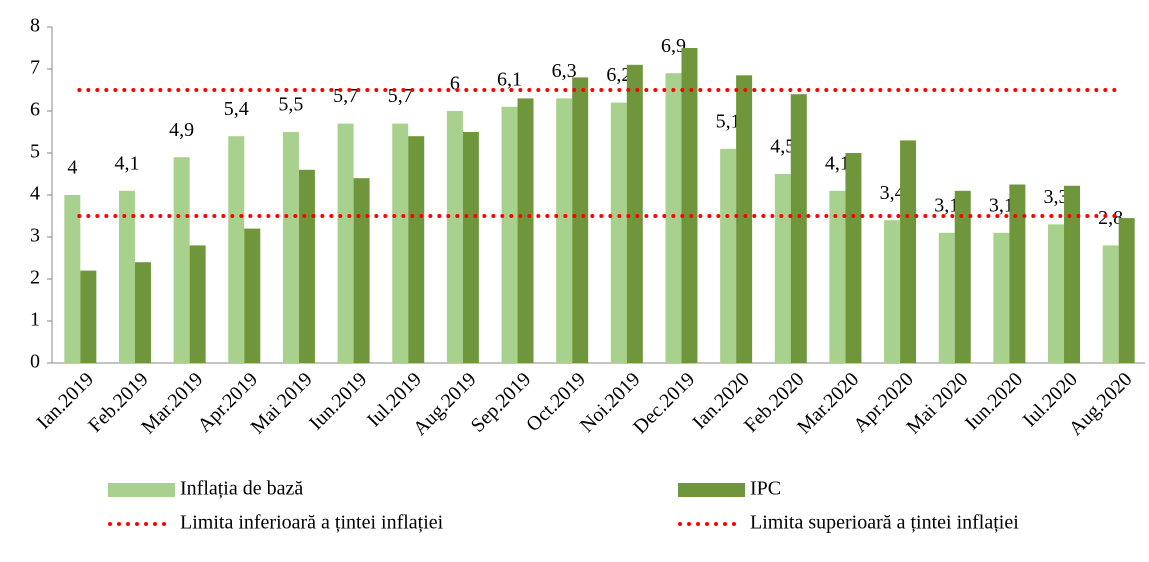 This screenshot has width=1149, height=562. What do you see at coordinates (782, 147) in the screenshot?
I see `value-label: 4,5` at bounding box center [782, 147].